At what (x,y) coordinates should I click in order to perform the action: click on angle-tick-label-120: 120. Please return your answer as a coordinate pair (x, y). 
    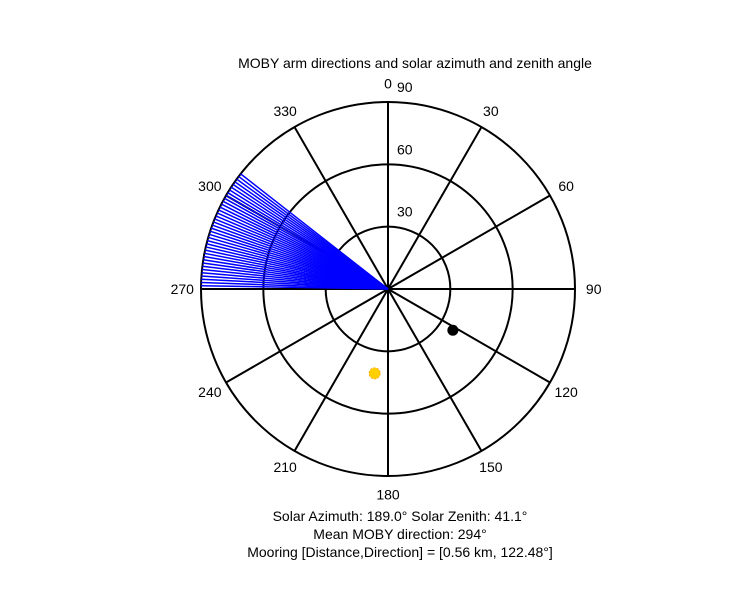
    Looking at the image, I should click on (566, 392).